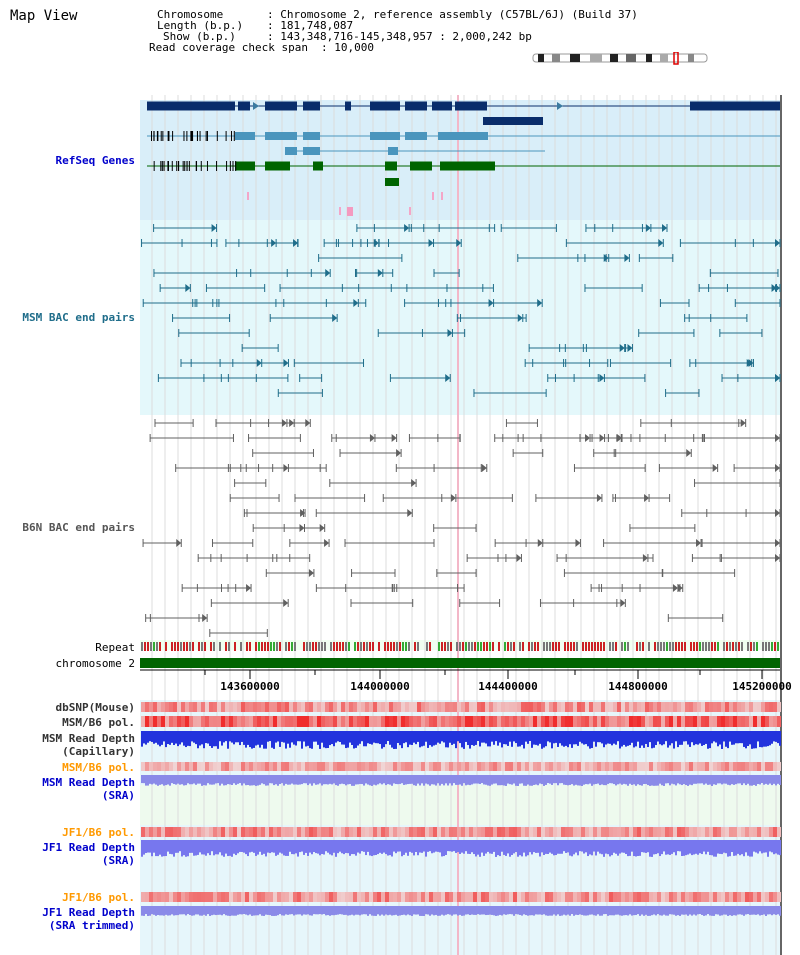 Image resolution: width=800 pixels, height=955 pixels. I want to click on msm-pol-2-label: MSM/B6 pol., so click(98, 767).